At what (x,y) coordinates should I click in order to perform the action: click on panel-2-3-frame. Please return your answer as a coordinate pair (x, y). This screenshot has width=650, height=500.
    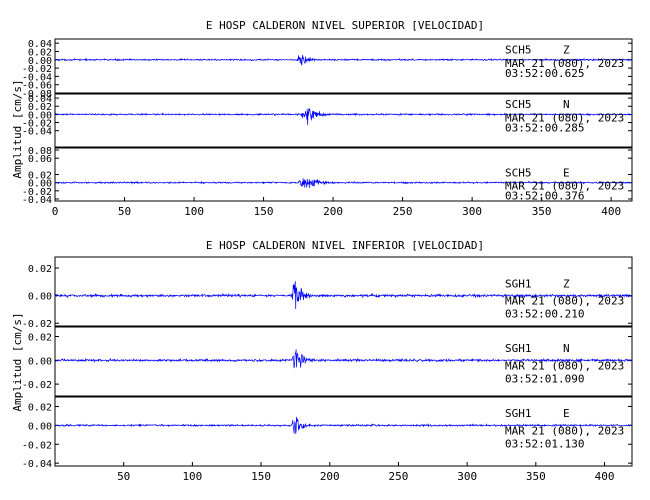
    Looking at the image, I should click on (343, 431).